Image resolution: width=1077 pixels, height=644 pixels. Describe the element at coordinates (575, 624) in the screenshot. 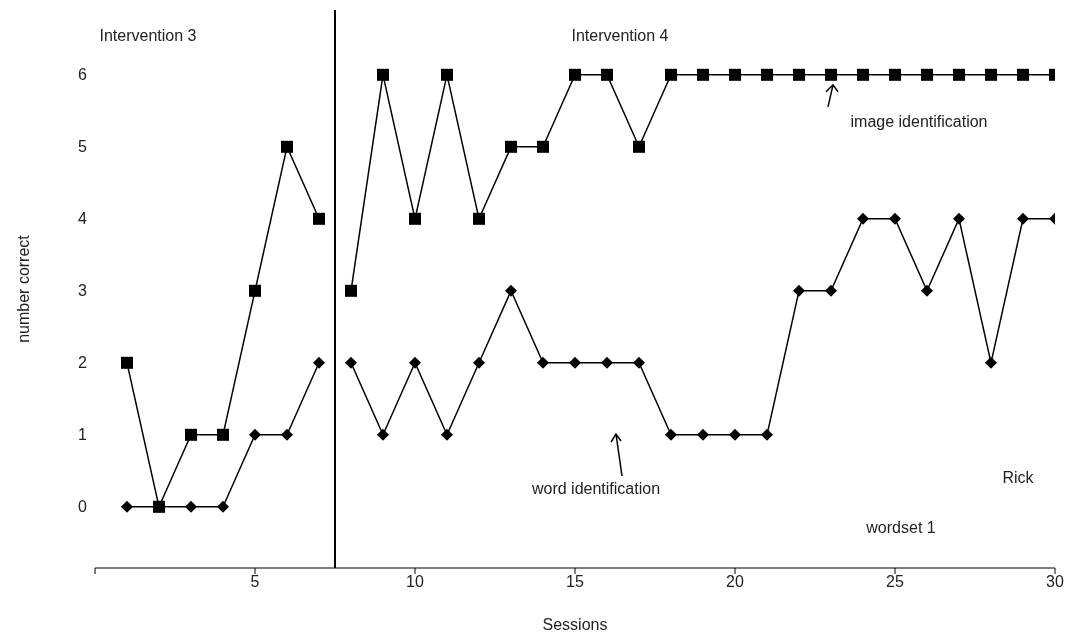

I see `x-axis-title: Sessions` at that location.